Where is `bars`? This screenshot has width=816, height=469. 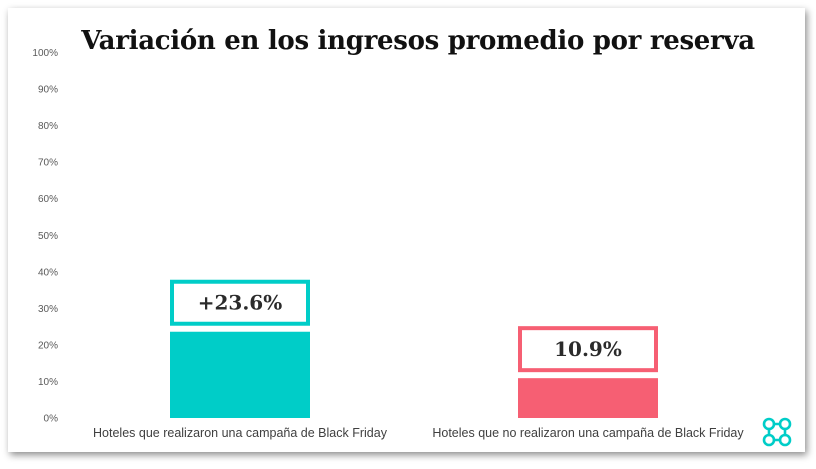 bars is located at coordinates (414, 374).